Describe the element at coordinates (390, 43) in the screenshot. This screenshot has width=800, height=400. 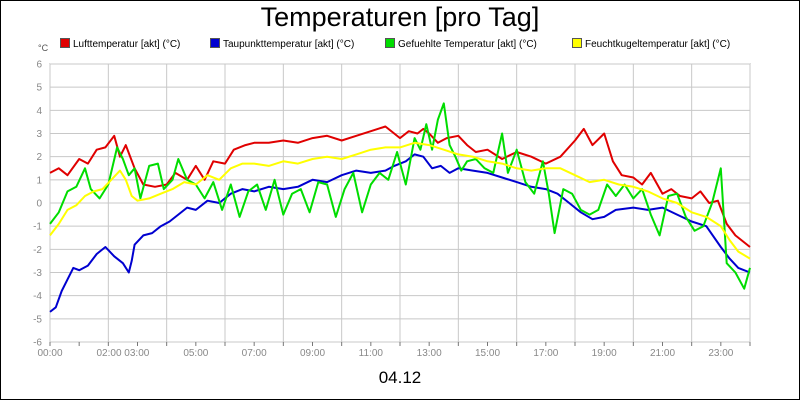
I see `legend-swatch-gefuehlte-temperatur` at that location.